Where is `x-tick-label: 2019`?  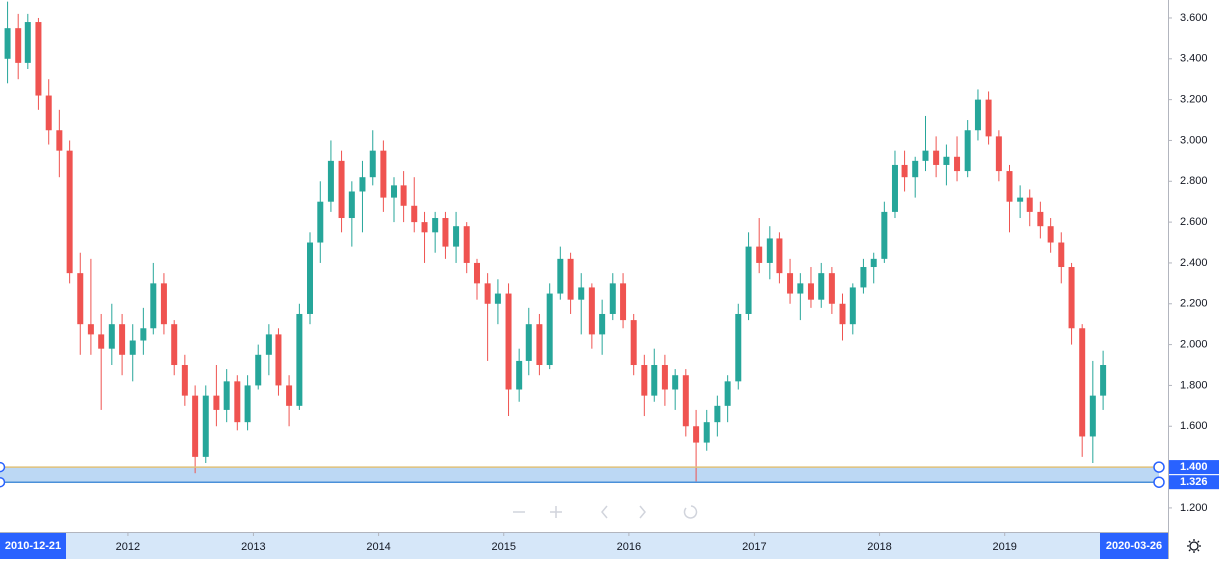
x-tick-label: 2019 is located at coordinates (1004, 547).